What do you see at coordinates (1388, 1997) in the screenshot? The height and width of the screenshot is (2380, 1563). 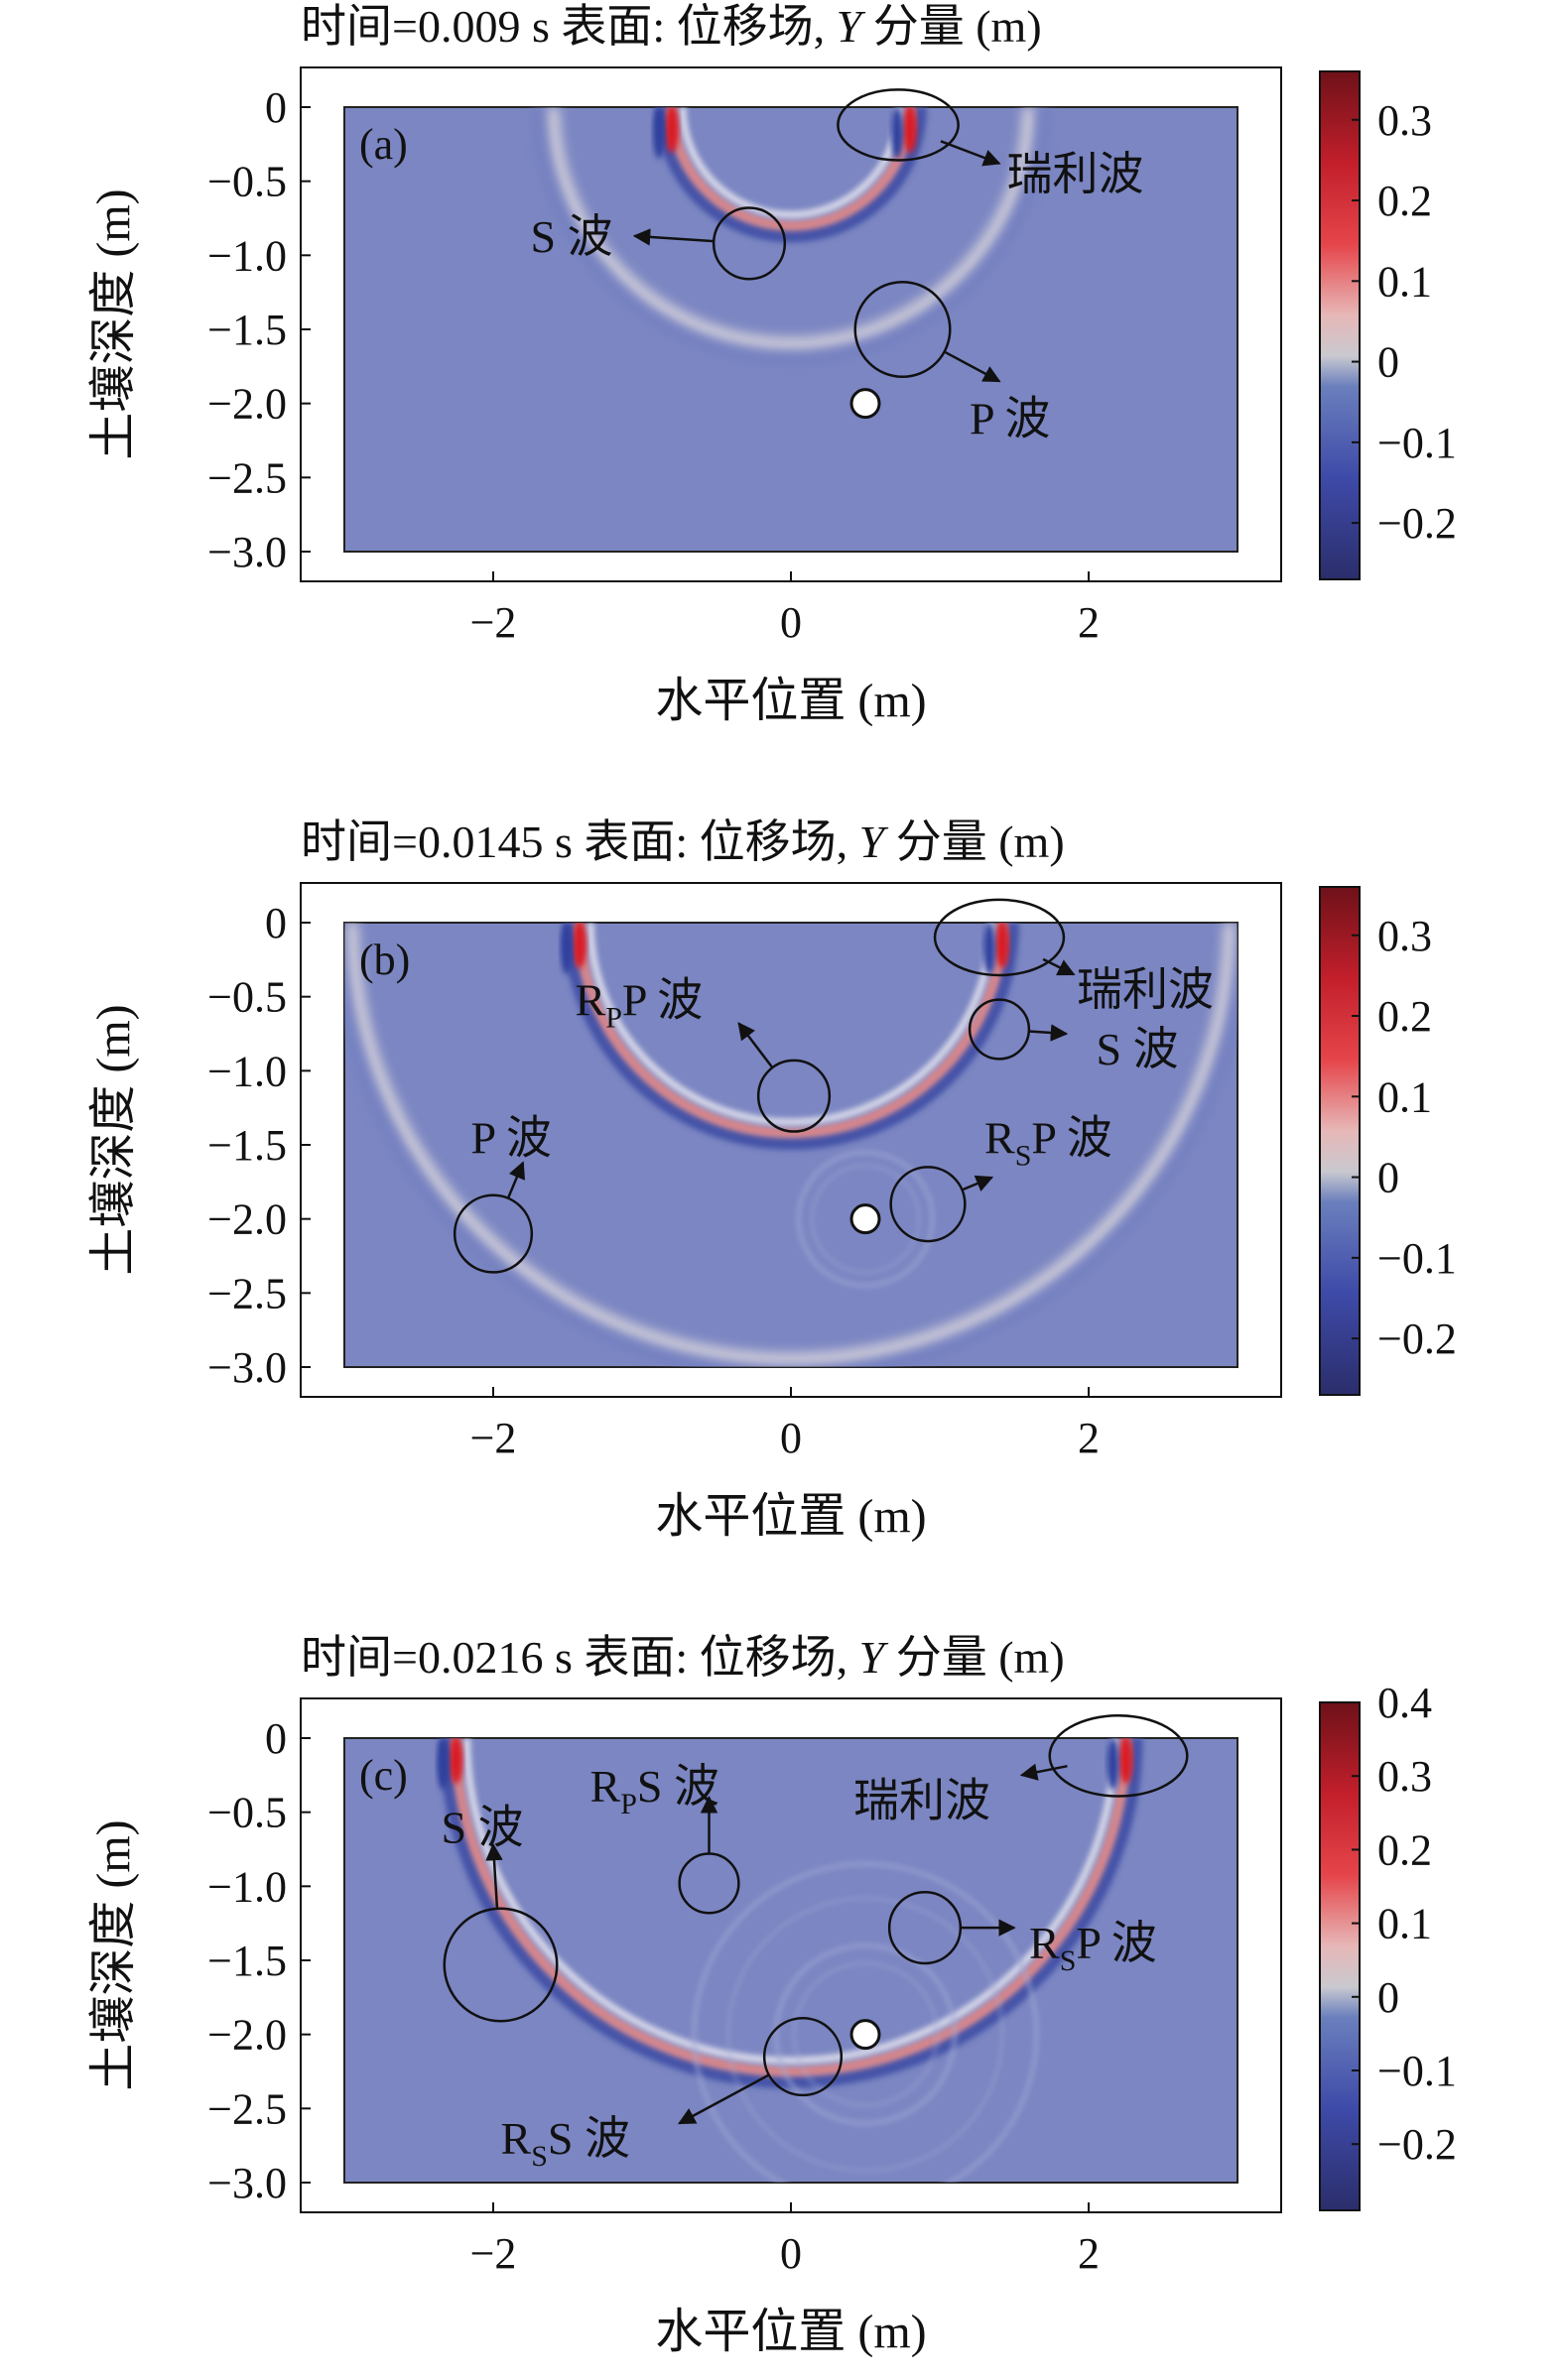 I see `colorbar-tick-label: 0` at bounding box center [1388, 1997].